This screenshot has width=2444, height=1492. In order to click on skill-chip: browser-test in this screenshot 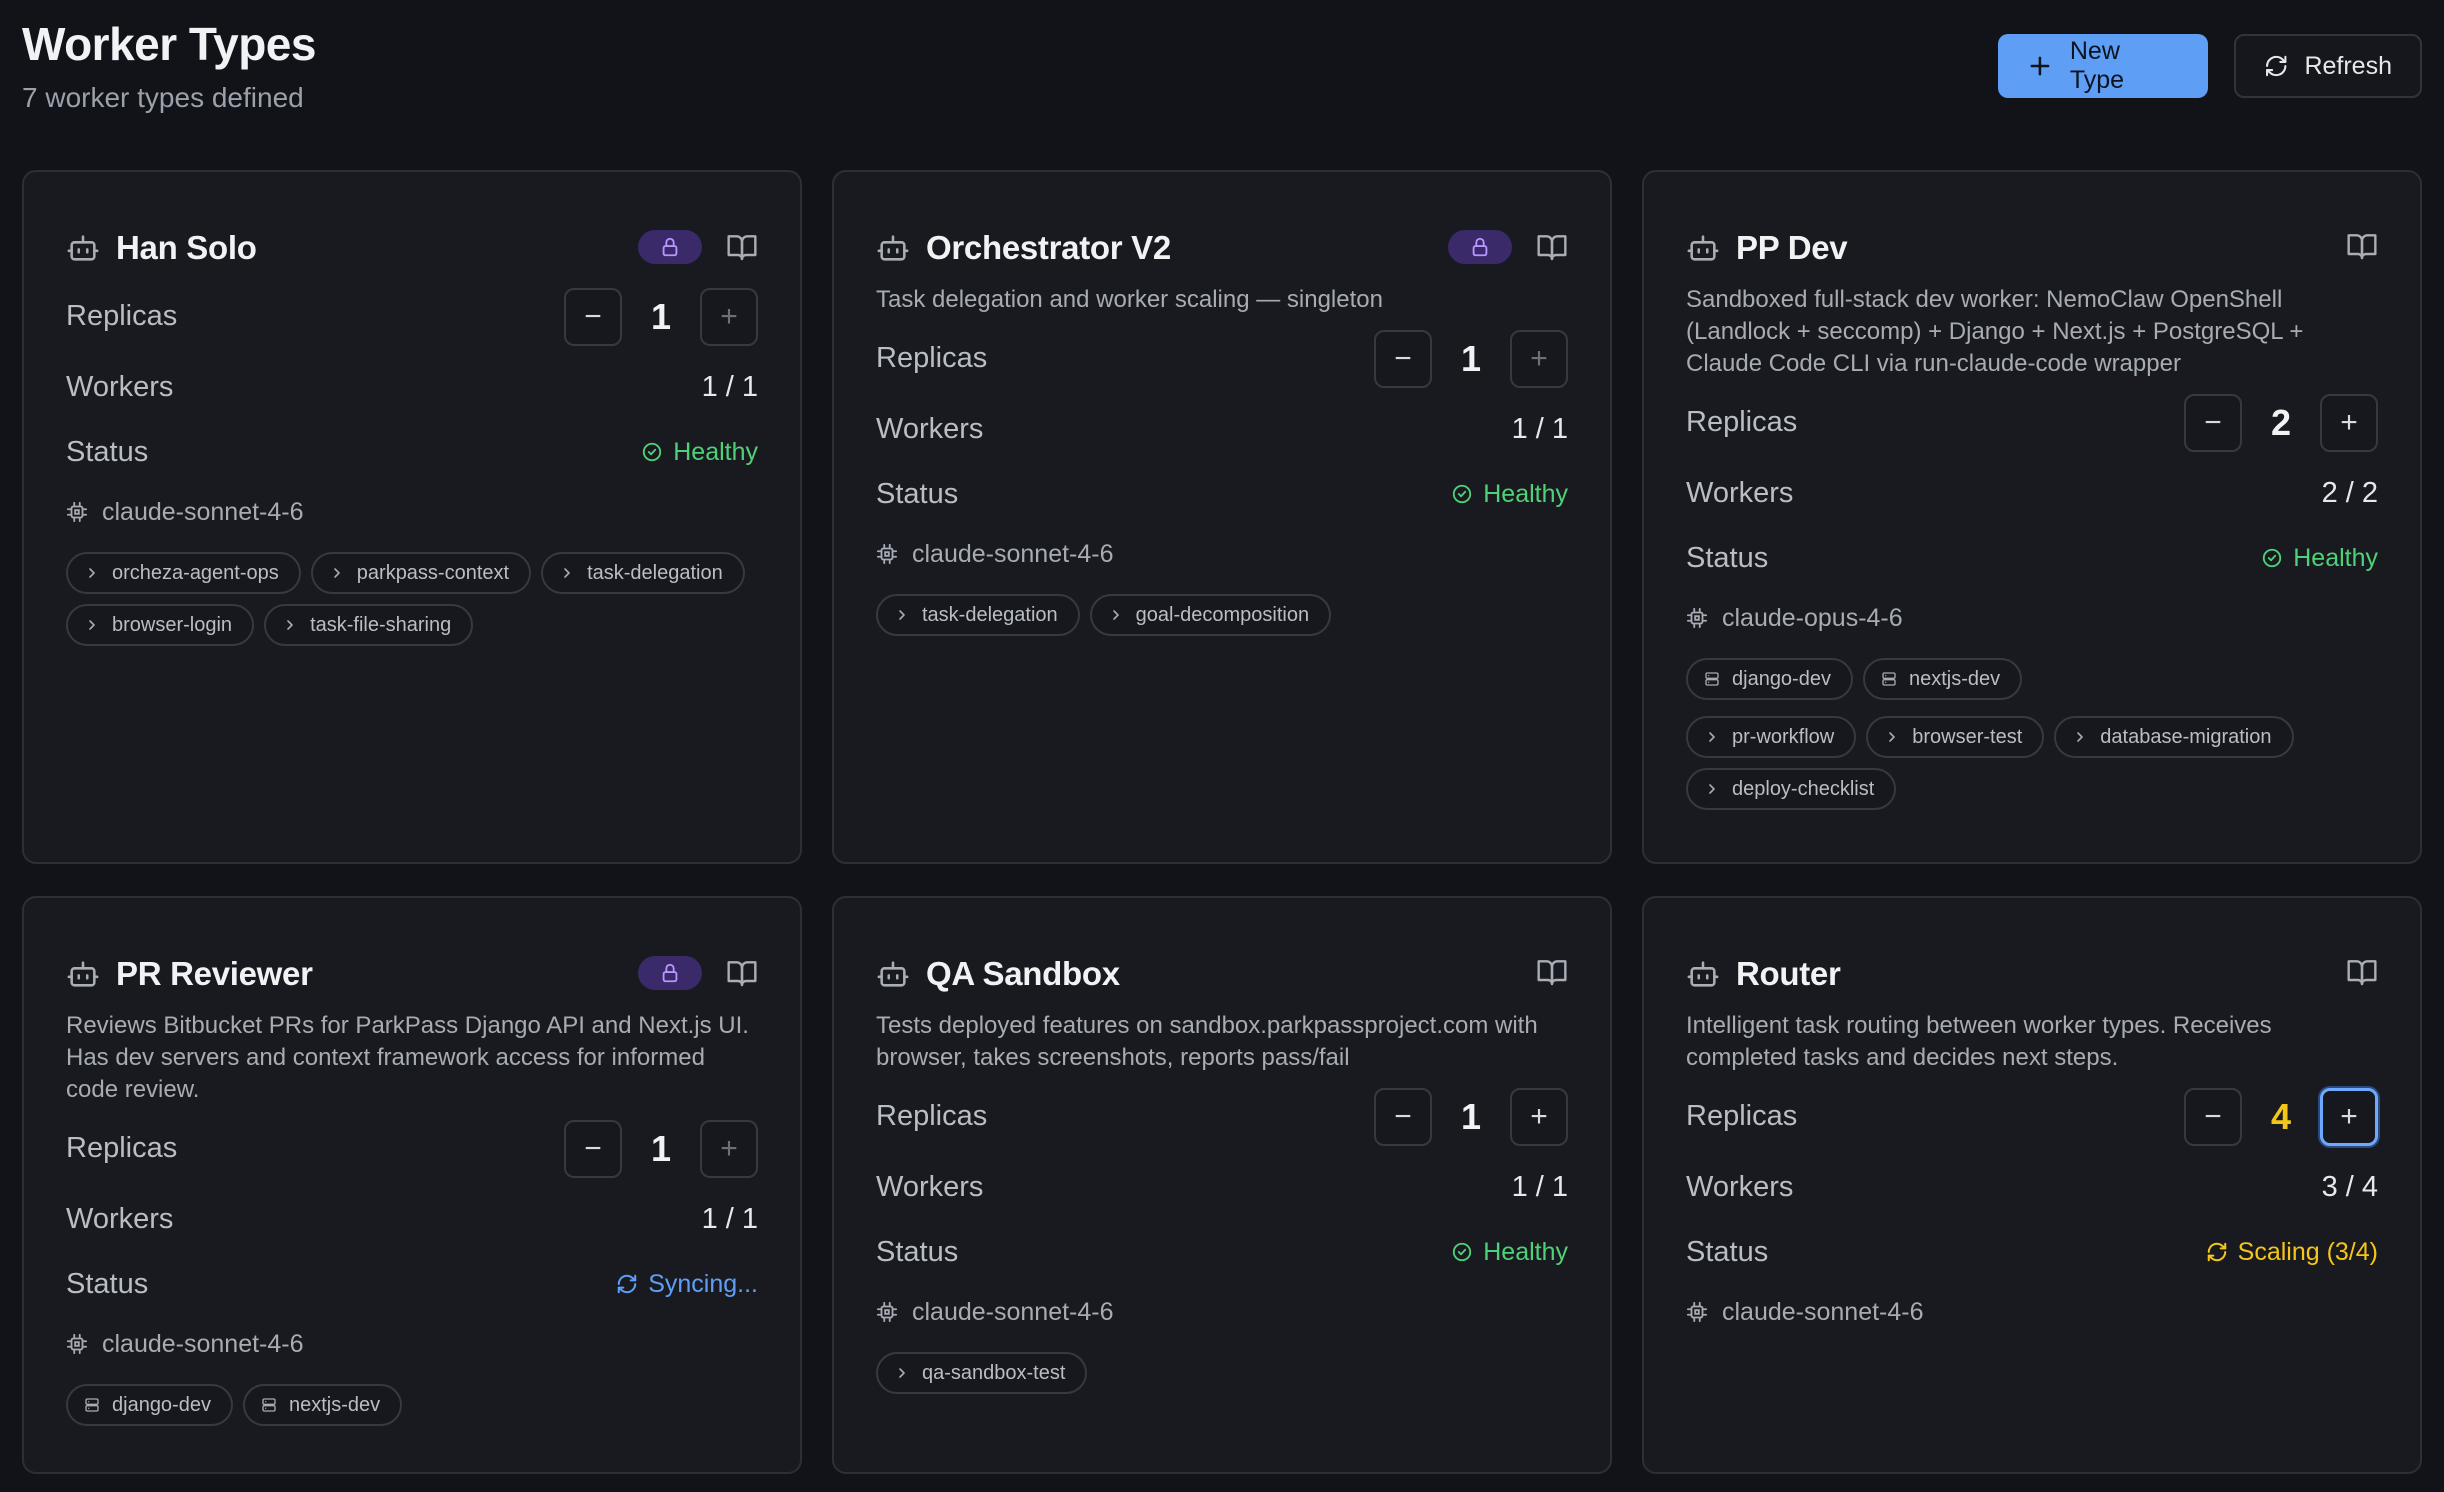, I will do `click(1955, 737)`.